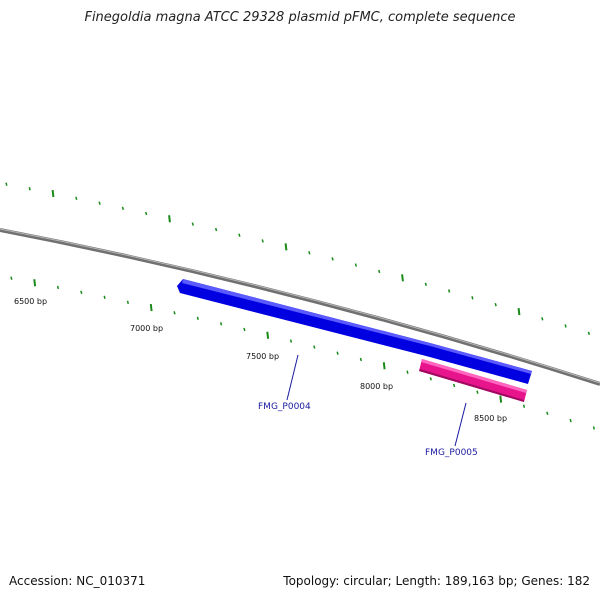  I want to click on gene-fmg-p0005, so click(473, 380).